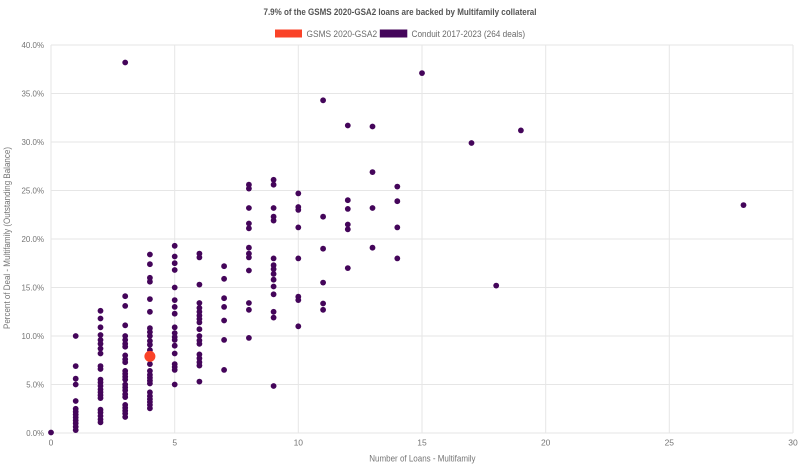 Image resolution: width=800 pixels, height=467 pixels. I want to click on svg-text: Conduit 2017-2023 (264 deals), so click(469, 34).